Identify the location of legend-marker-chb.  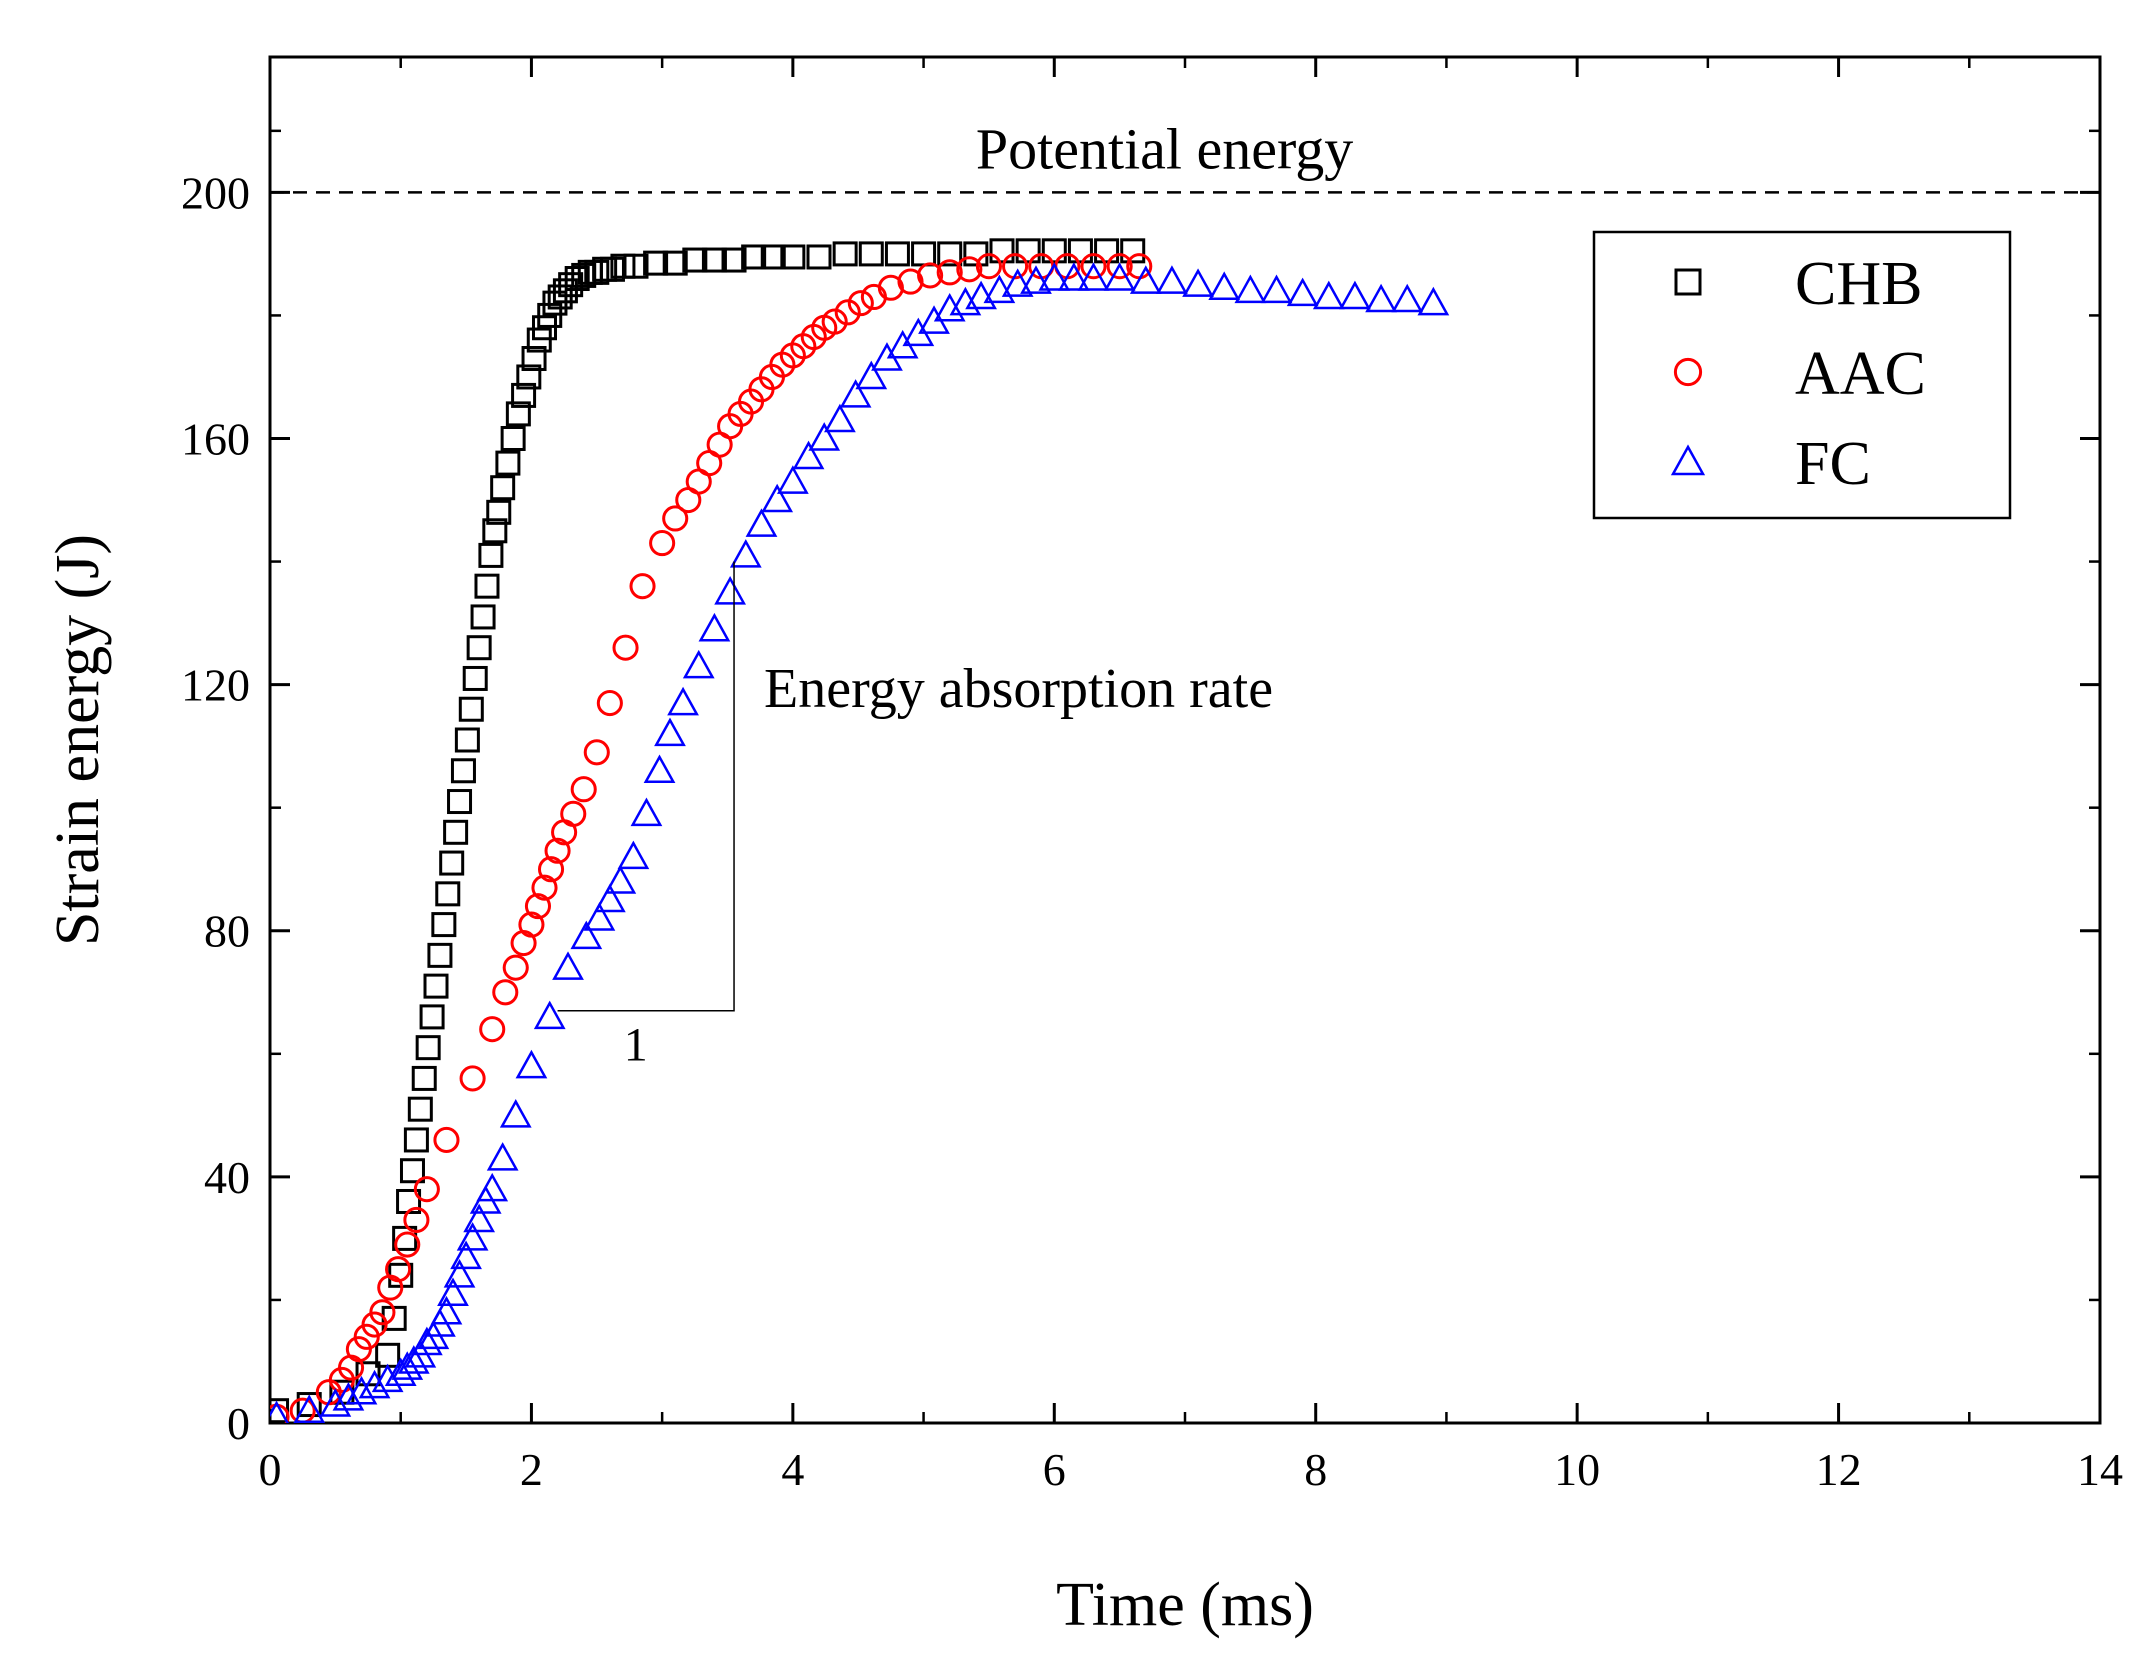
(1688, 282).